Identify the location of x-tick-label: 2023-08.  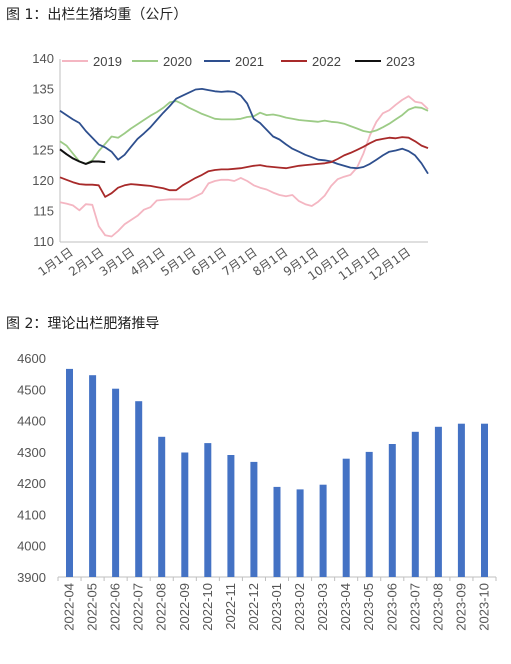
(437, 607).